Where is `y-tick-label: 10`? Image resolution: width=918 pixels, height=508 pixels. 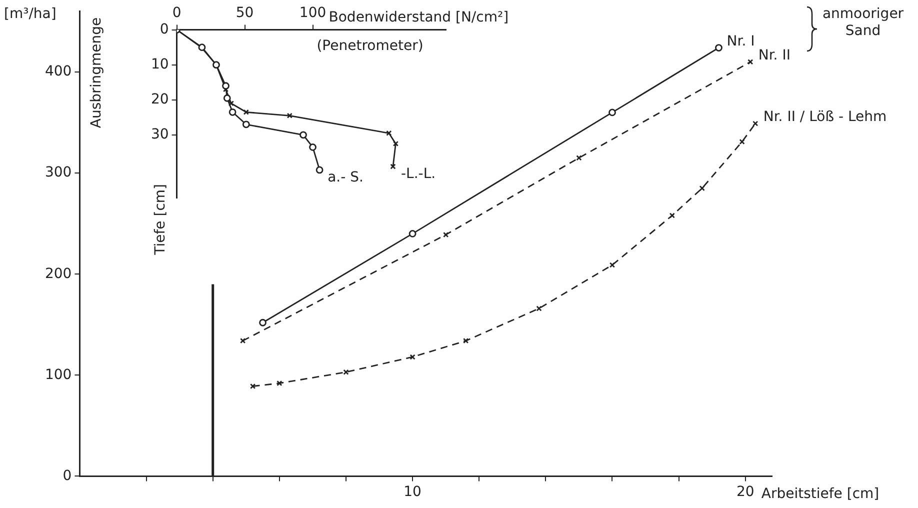
y-tick-label: 10 is located at coordinates (159, 64).